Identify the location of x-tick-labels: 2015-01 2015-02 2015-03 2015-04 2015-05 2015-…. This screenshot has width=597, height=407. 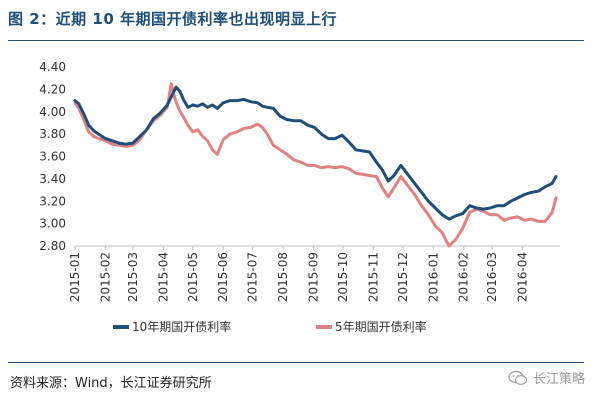
(299, 274).